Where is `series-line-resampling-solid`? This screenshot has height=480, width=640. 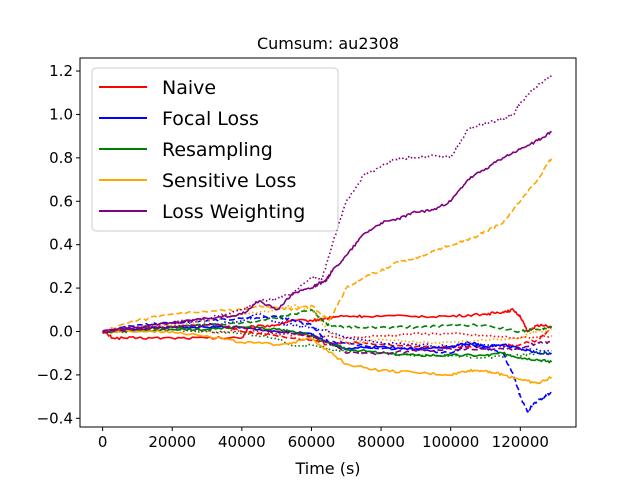 series-line-resampling-solid is located at coordinates (327, 344).